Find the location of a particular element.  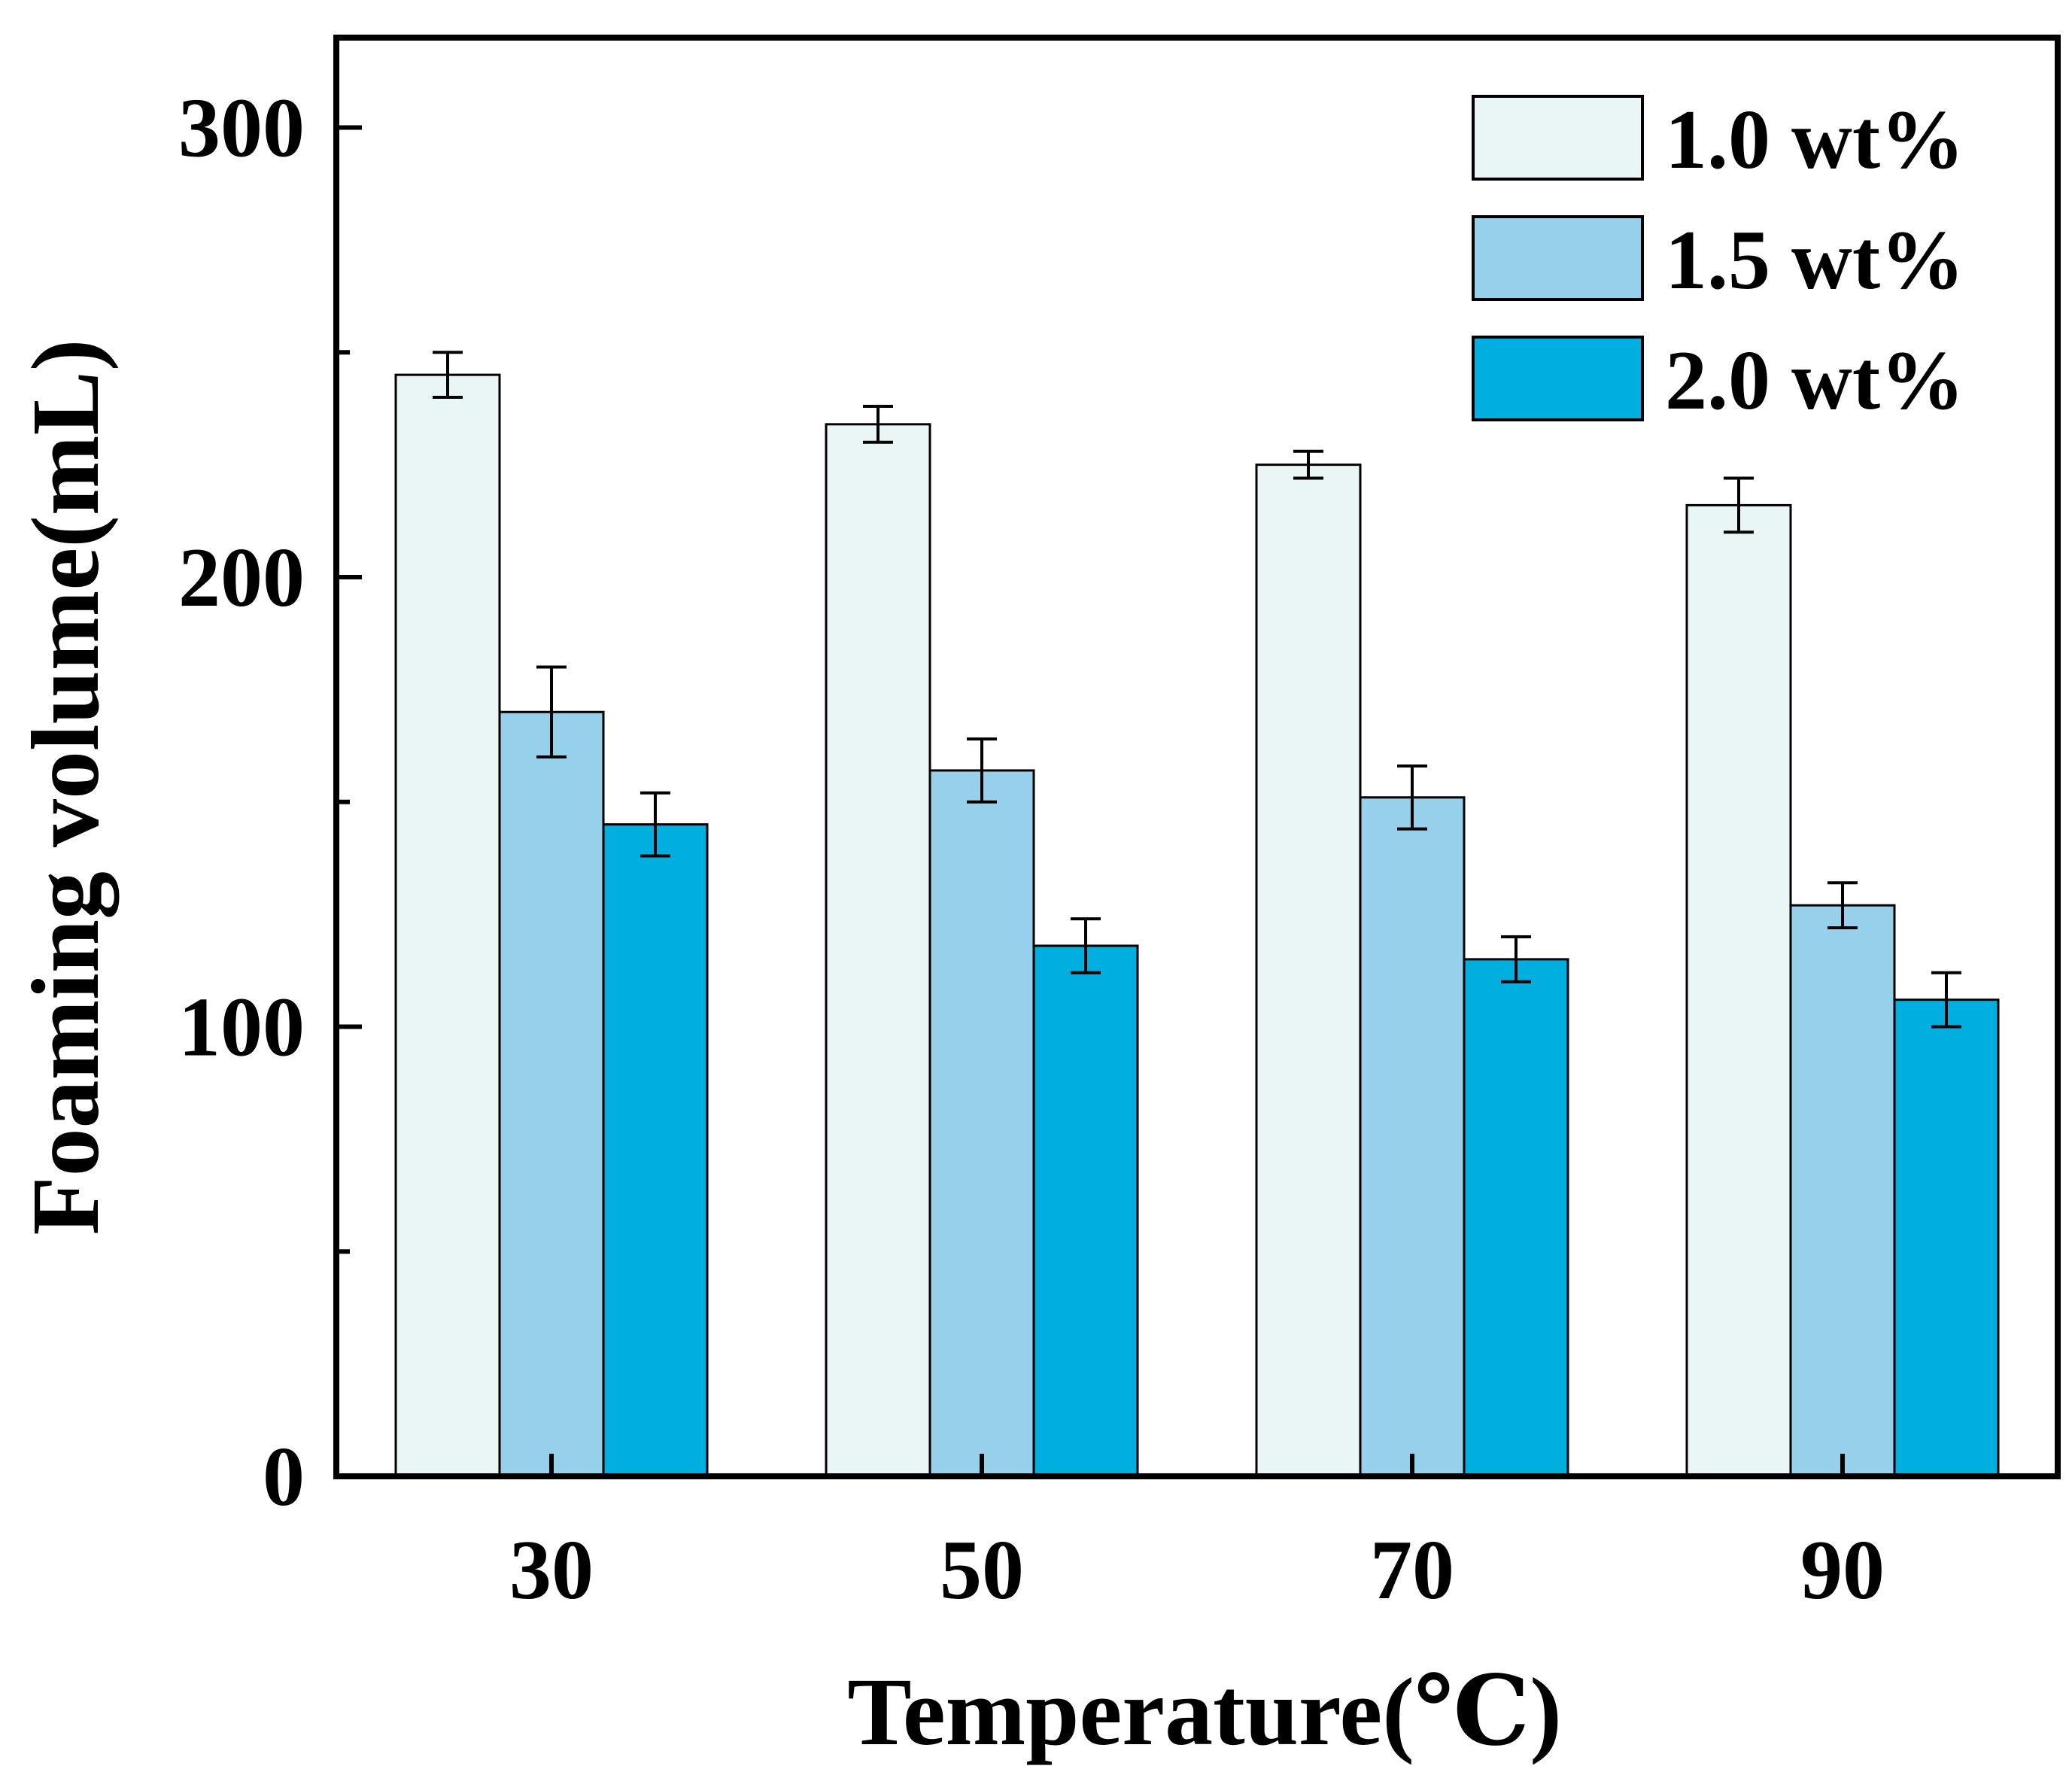

error-bar-1-5-wt--70 is located at coordinates (1412, 797).